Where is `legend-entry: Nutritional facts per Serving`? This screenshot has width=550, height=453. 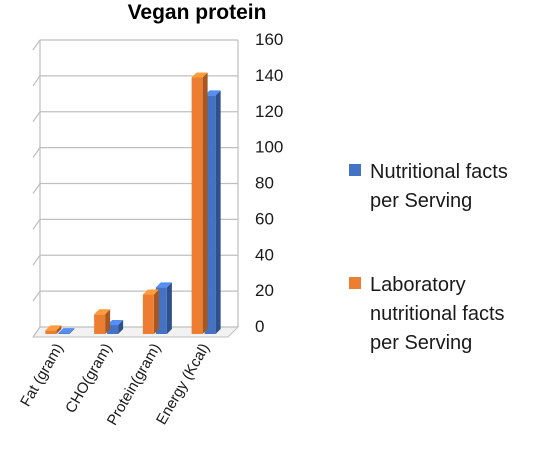 legend-entry: Nutritional facts per Serving is located at coordinates (428, 186).